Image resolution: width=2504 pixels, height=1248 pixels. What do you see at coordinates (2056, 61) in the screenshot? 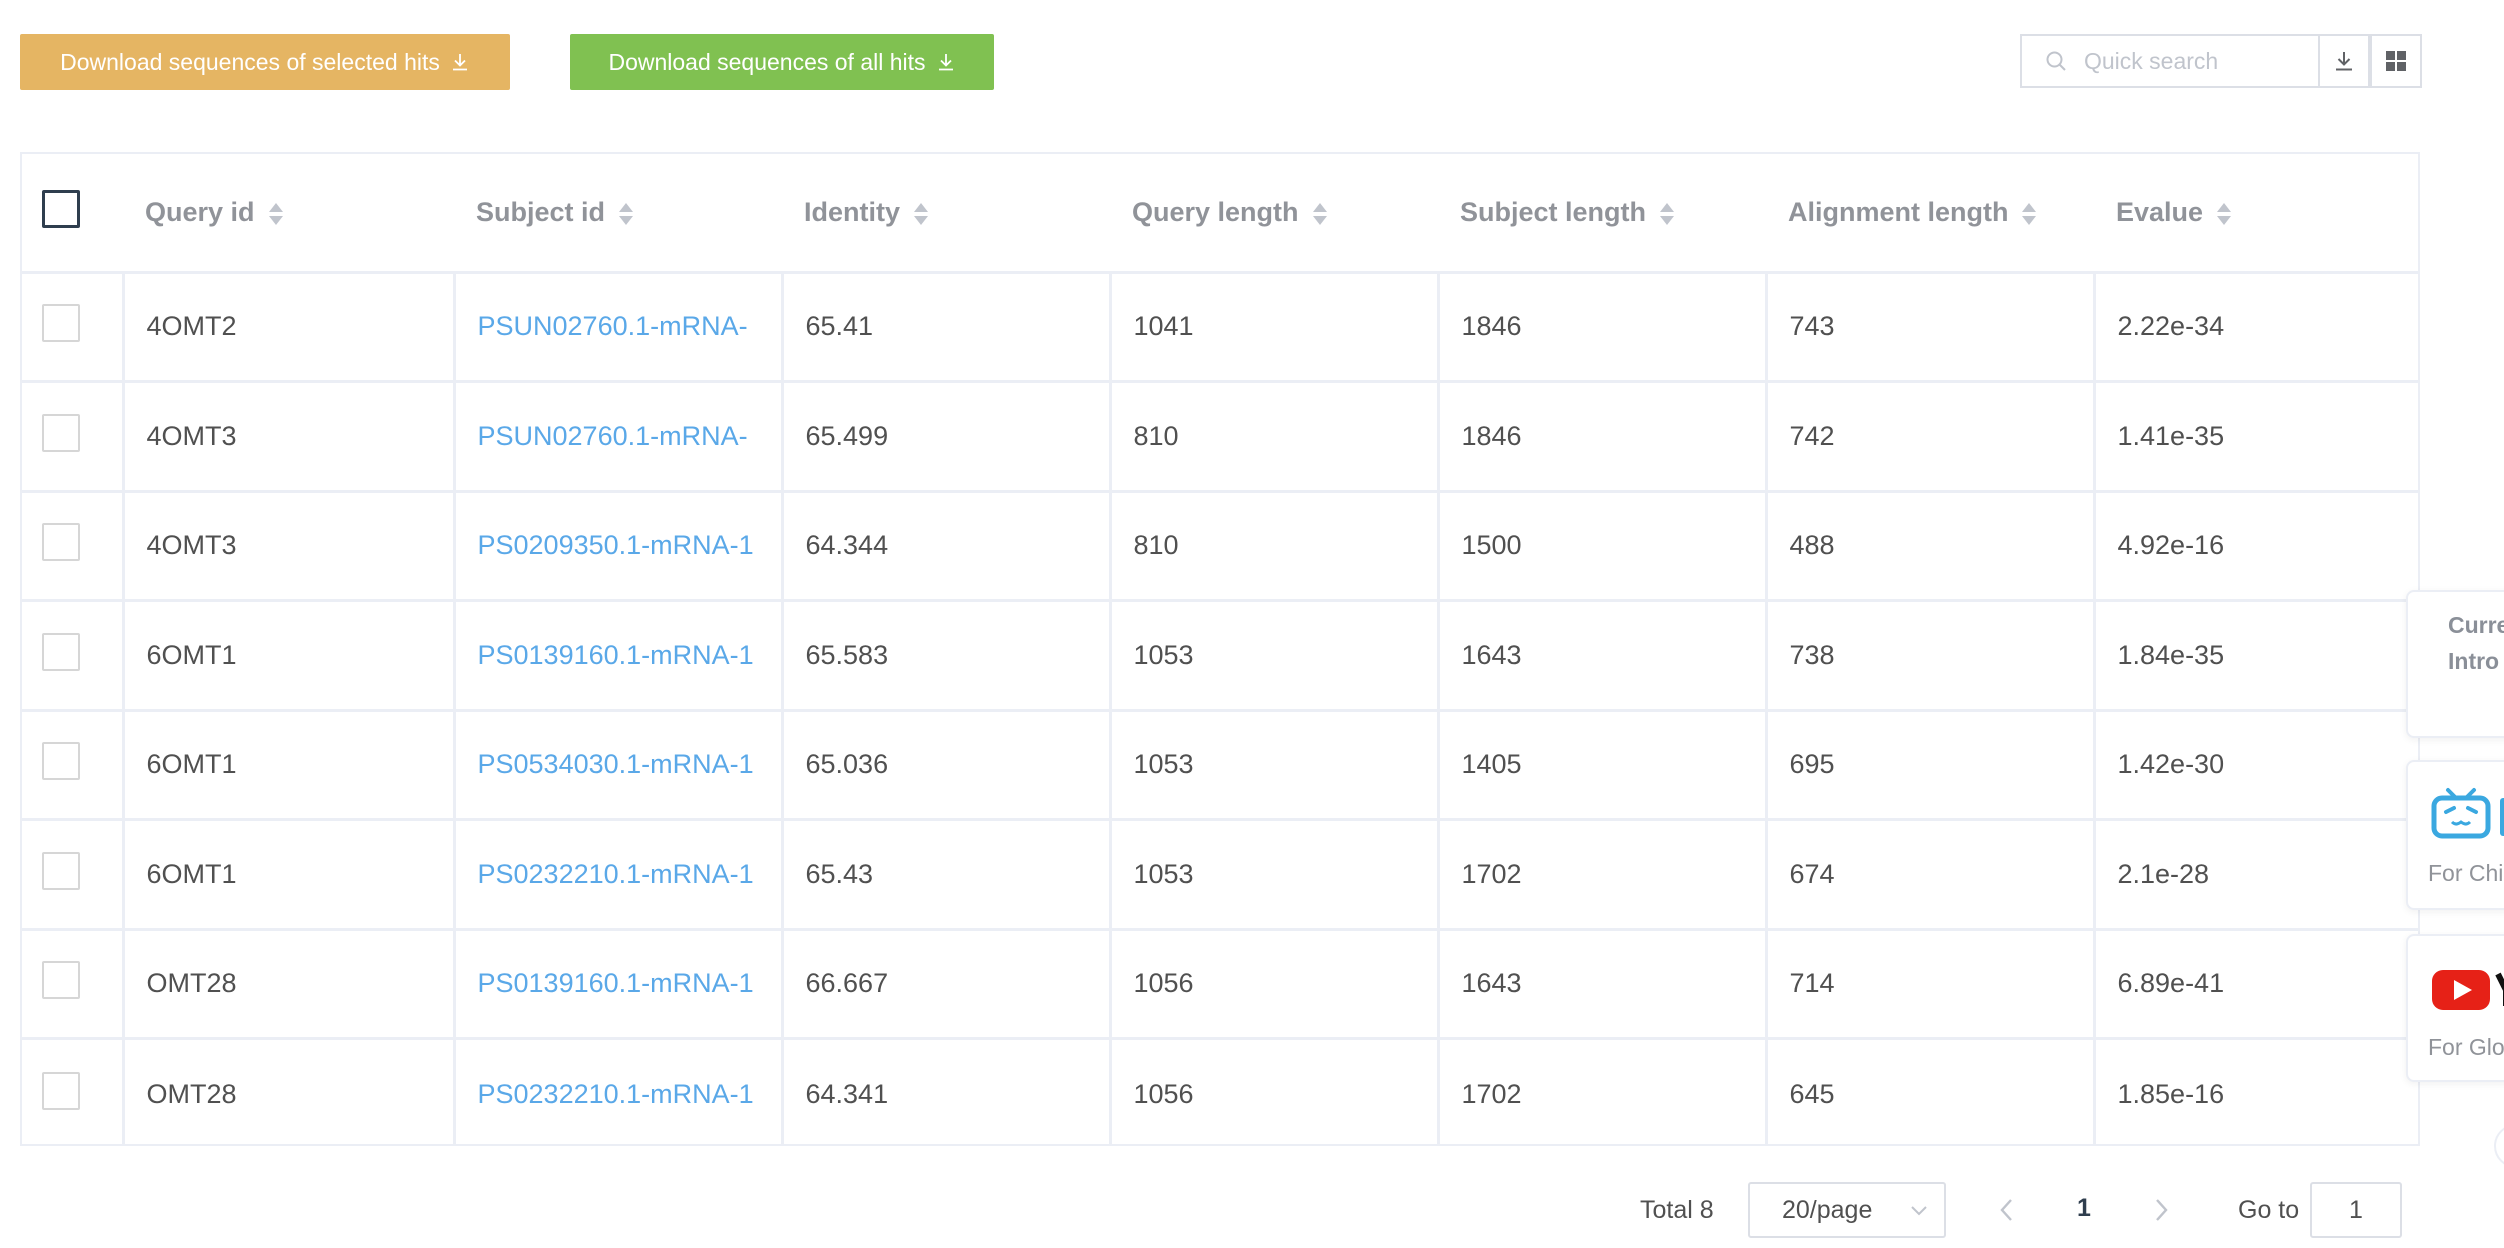
I see `search-icon` at bounding box center [2056, 61].